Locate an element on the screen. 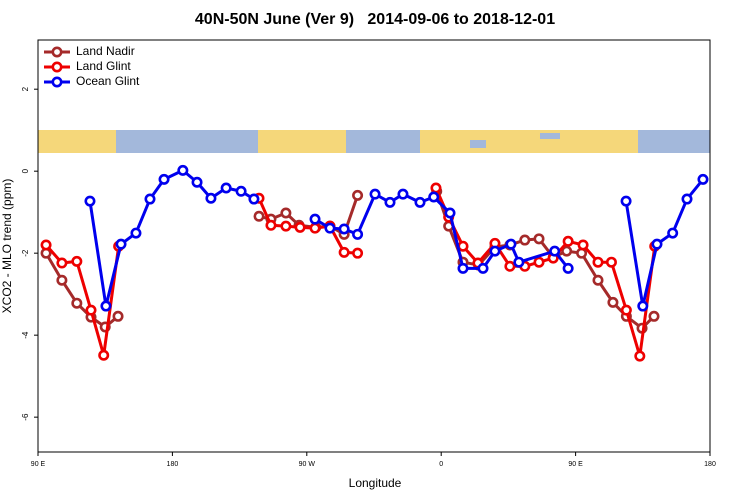 Image resolution: width=750 pixels, height=500 pixels. legend-label: Land Nadir is located at coordinates (105, 51).